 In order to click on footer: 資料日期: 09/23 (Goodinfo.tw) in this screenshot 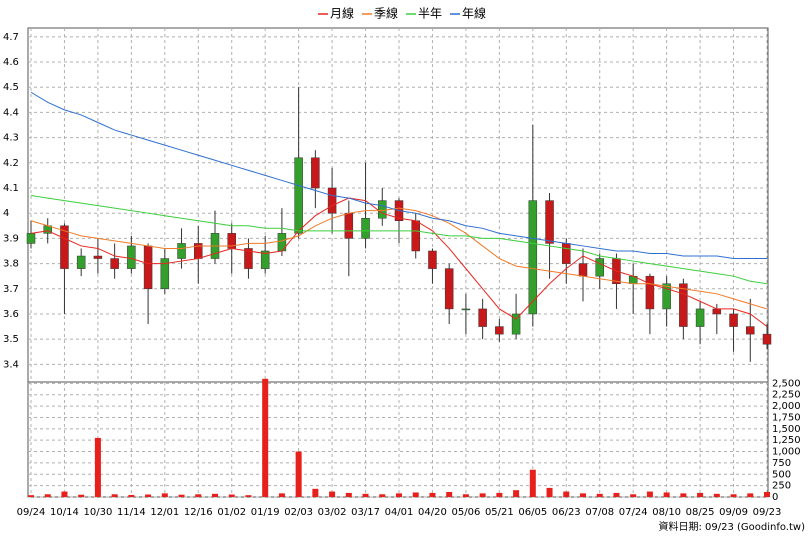, I will do `click(731, 526)`.